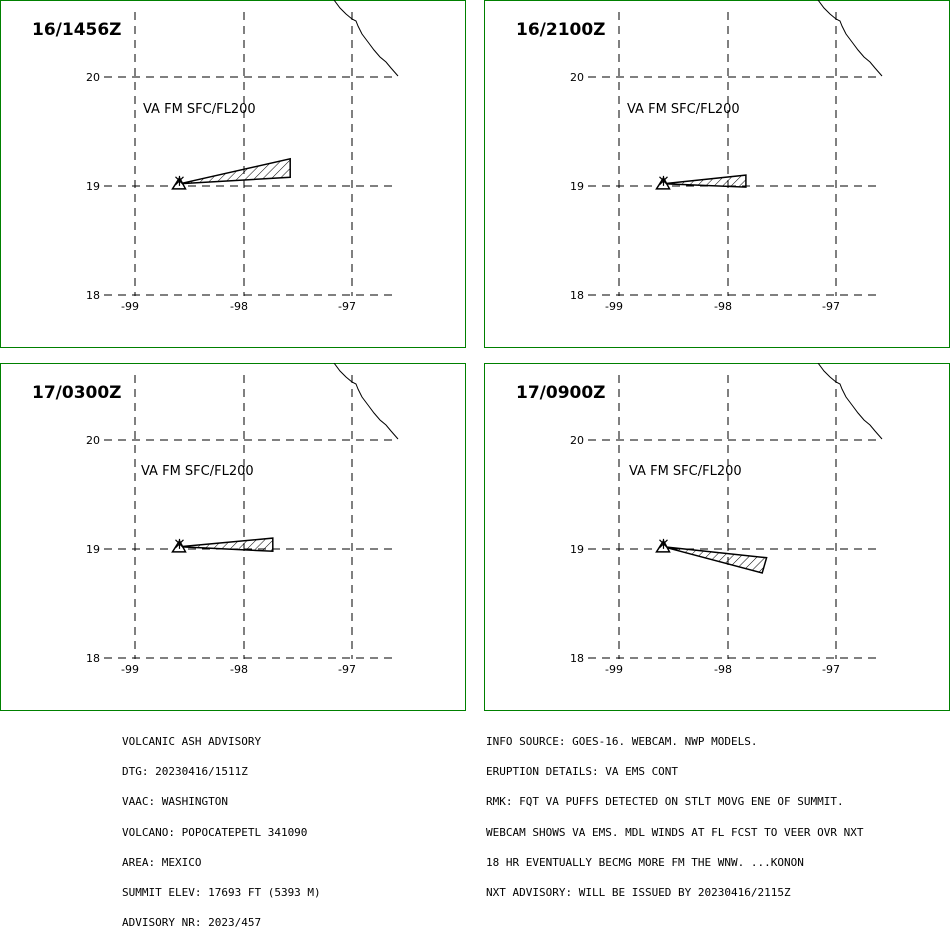 The height and width of the screenshot is (938, 950). I want to click on valid-time-label: 16/1456Z, so click(77, 30).